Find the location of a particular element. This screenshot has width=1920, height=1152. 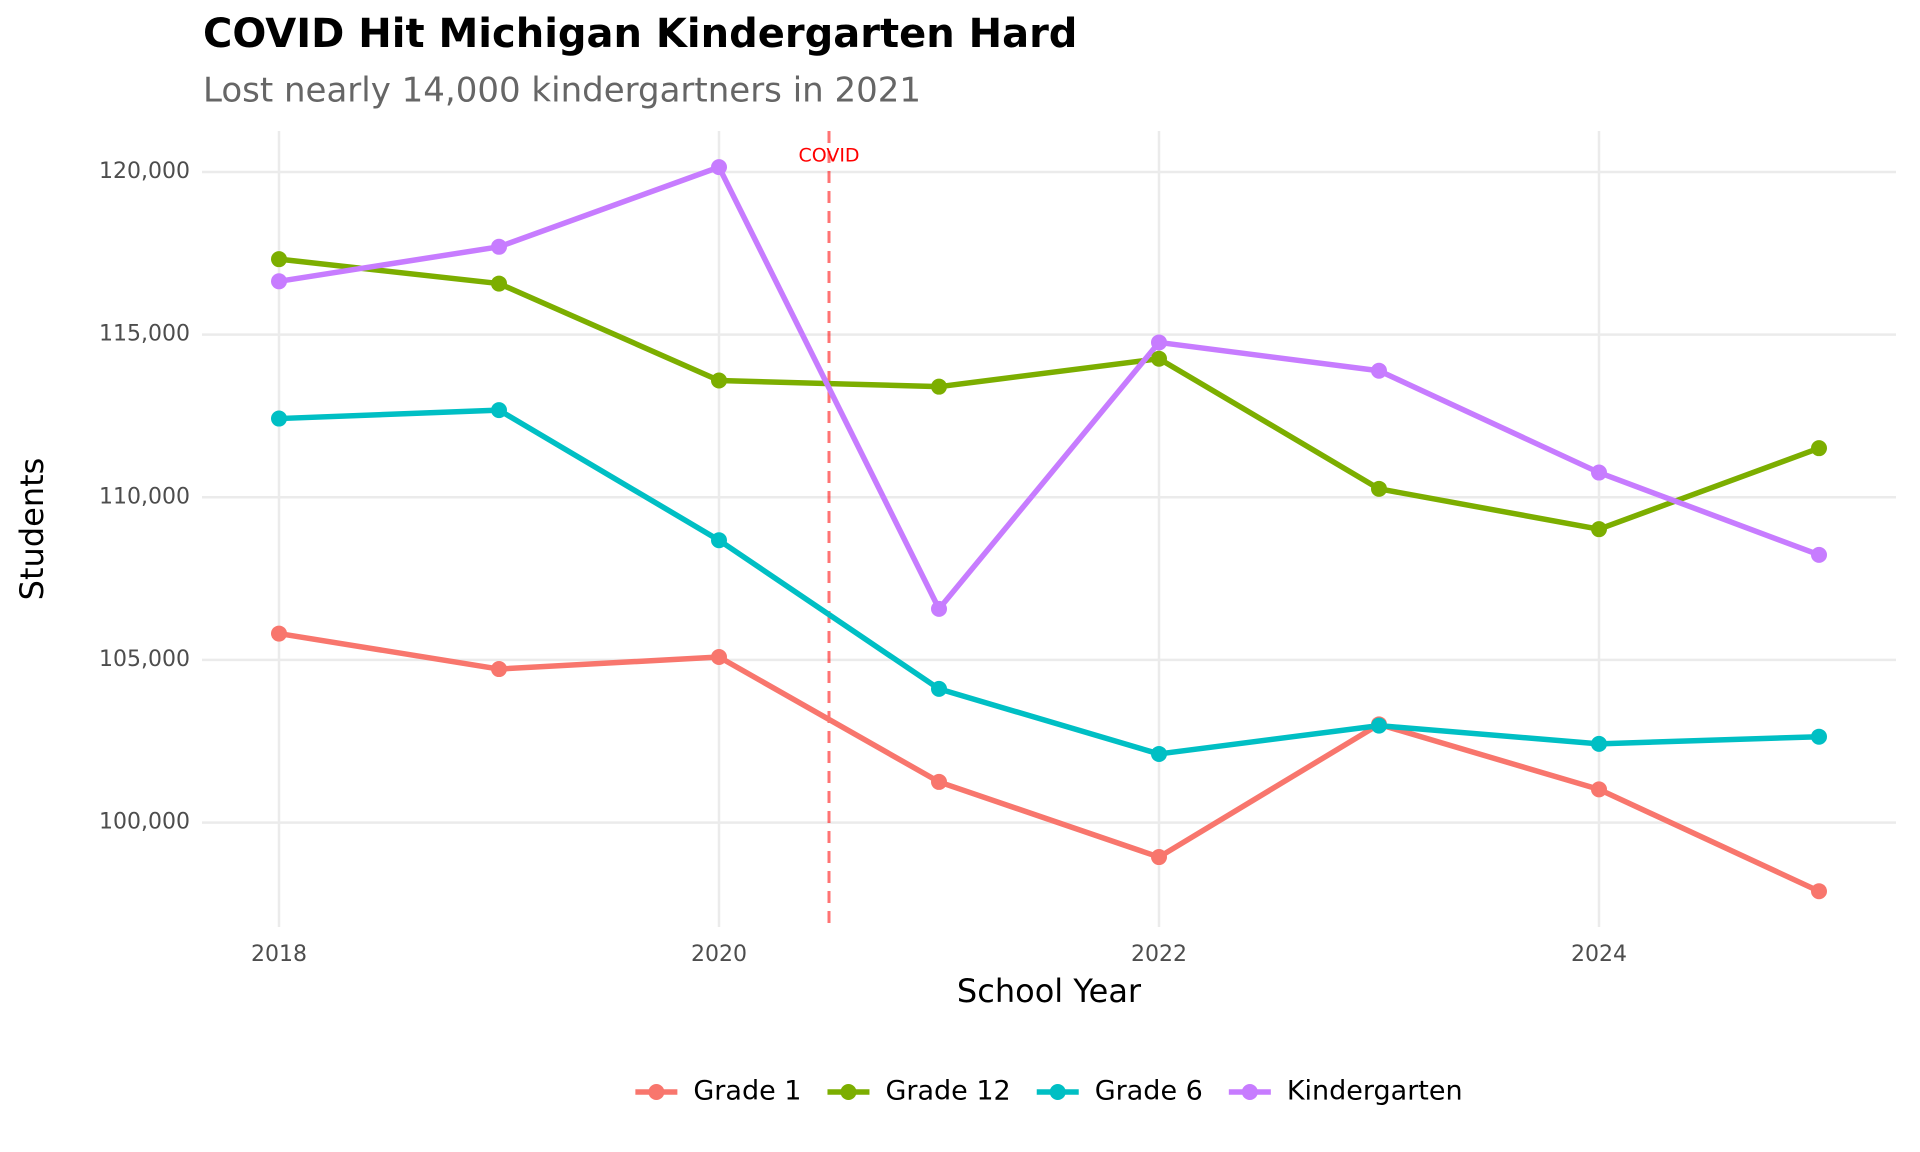

x-axis-title: School Year is located at coordinates (1049, 991).